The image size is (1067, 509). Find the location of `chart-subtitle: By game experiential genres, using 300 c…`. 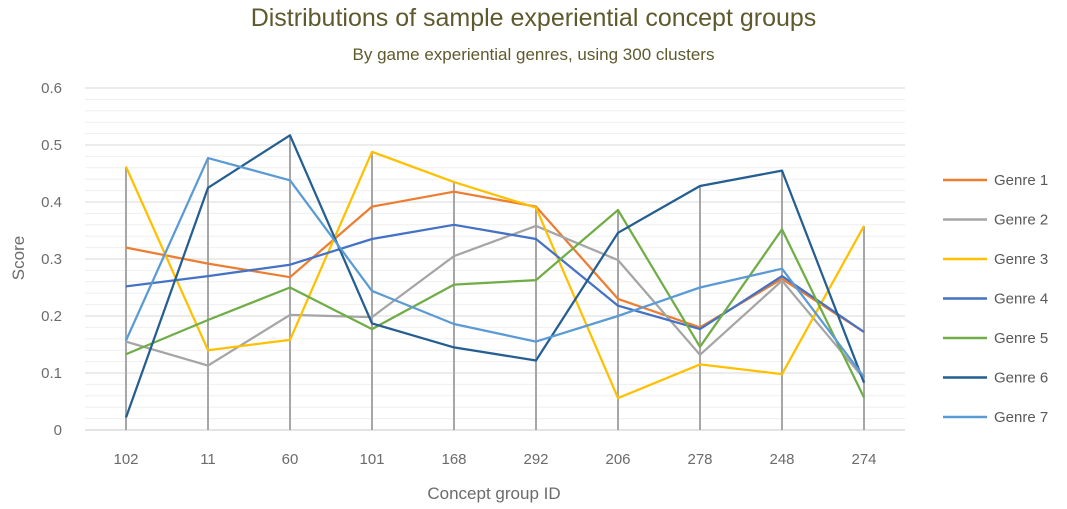

chart-subtitle: By game experiential genres, using 300 c… is located at coordinates (533, 54).